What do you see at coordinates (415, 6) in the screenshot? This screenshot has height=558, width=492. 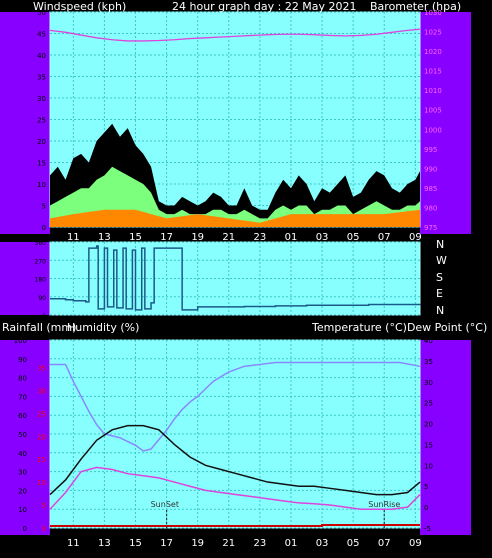 I see `header-barometer-label: Barometer (hpa)` at bounding box center [415, 6].